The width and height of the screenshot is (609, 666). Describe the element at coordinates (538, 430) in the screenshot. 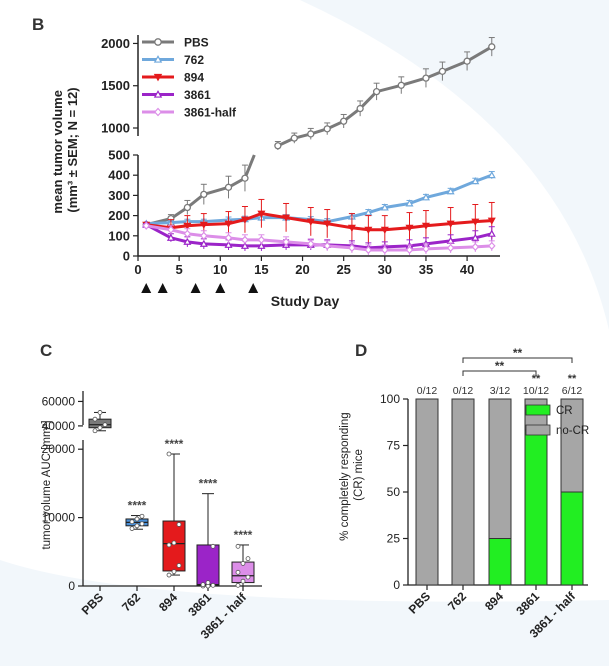

I see `legend-swatch-no-CR` at that location.